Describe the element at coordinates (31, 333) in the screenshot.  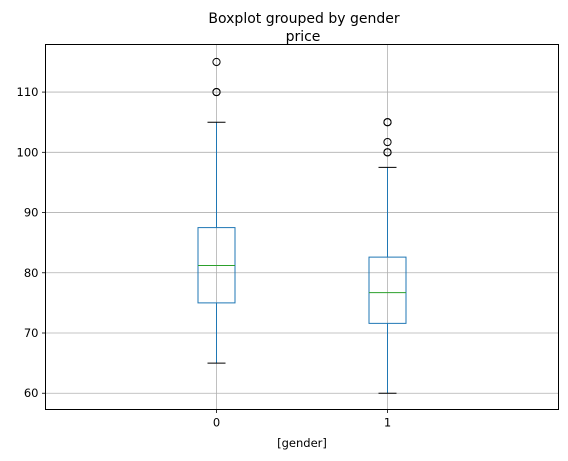
I see `y-tick-label: 70` at that location.